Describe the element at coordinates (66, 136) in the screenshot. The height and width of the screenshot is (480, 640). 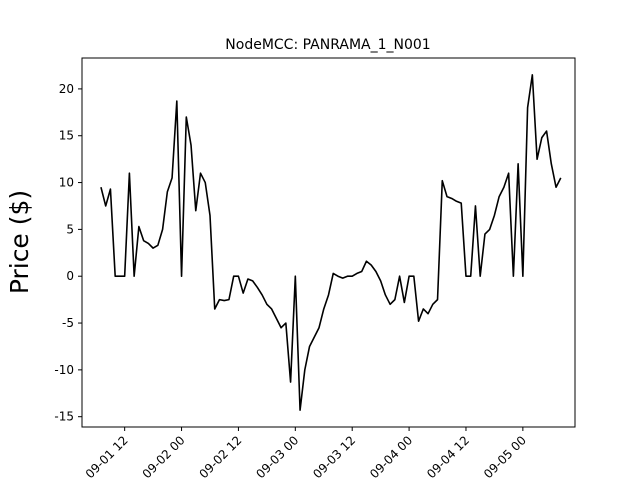
I see `y-tick-label: 15` at that location.